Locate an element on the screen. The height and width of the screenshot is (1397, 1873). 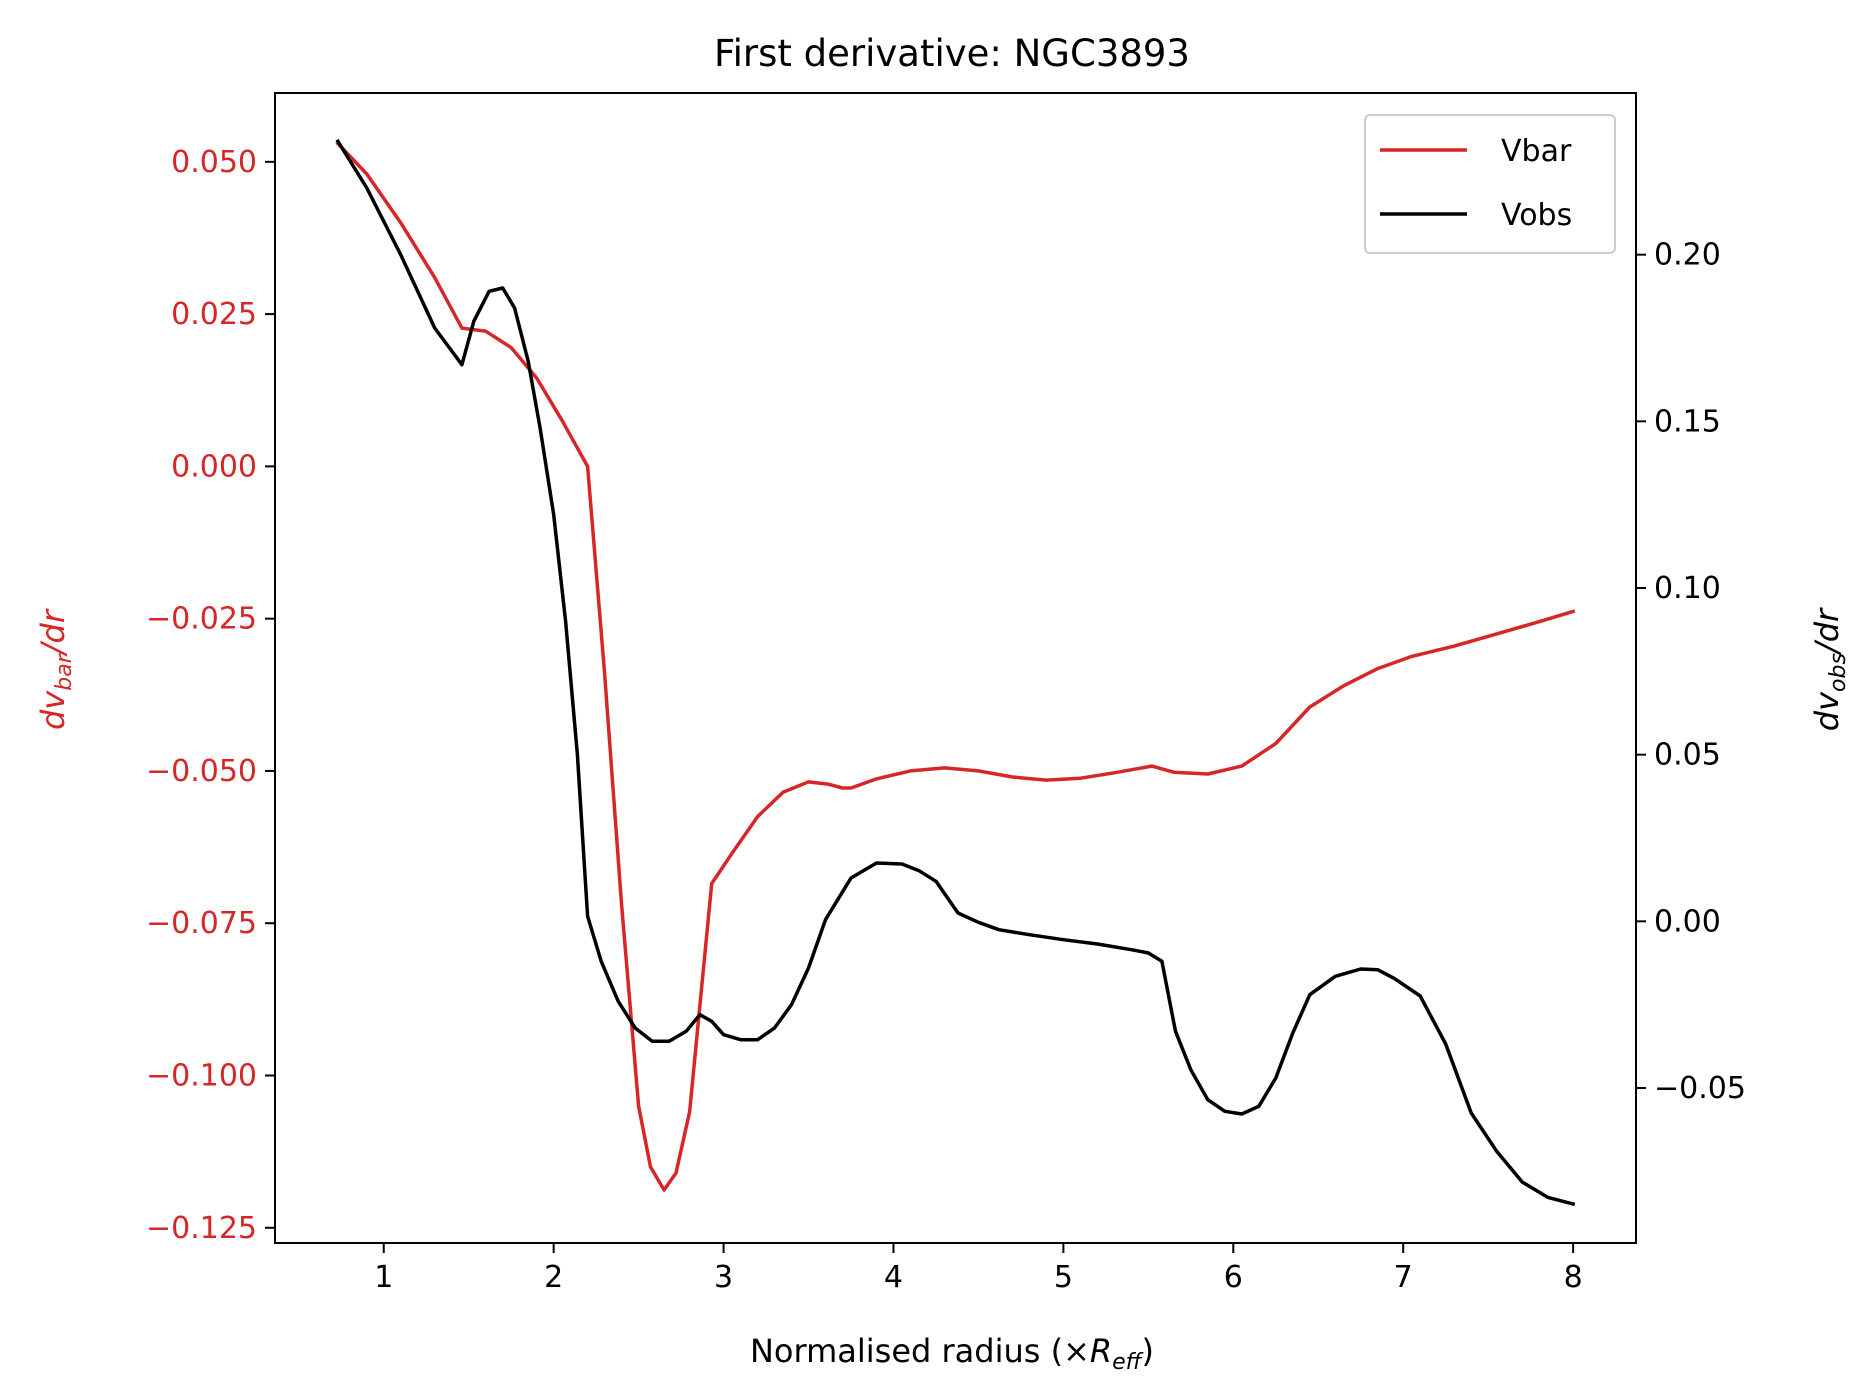
legend-box is located at coordinates (1490, 184).